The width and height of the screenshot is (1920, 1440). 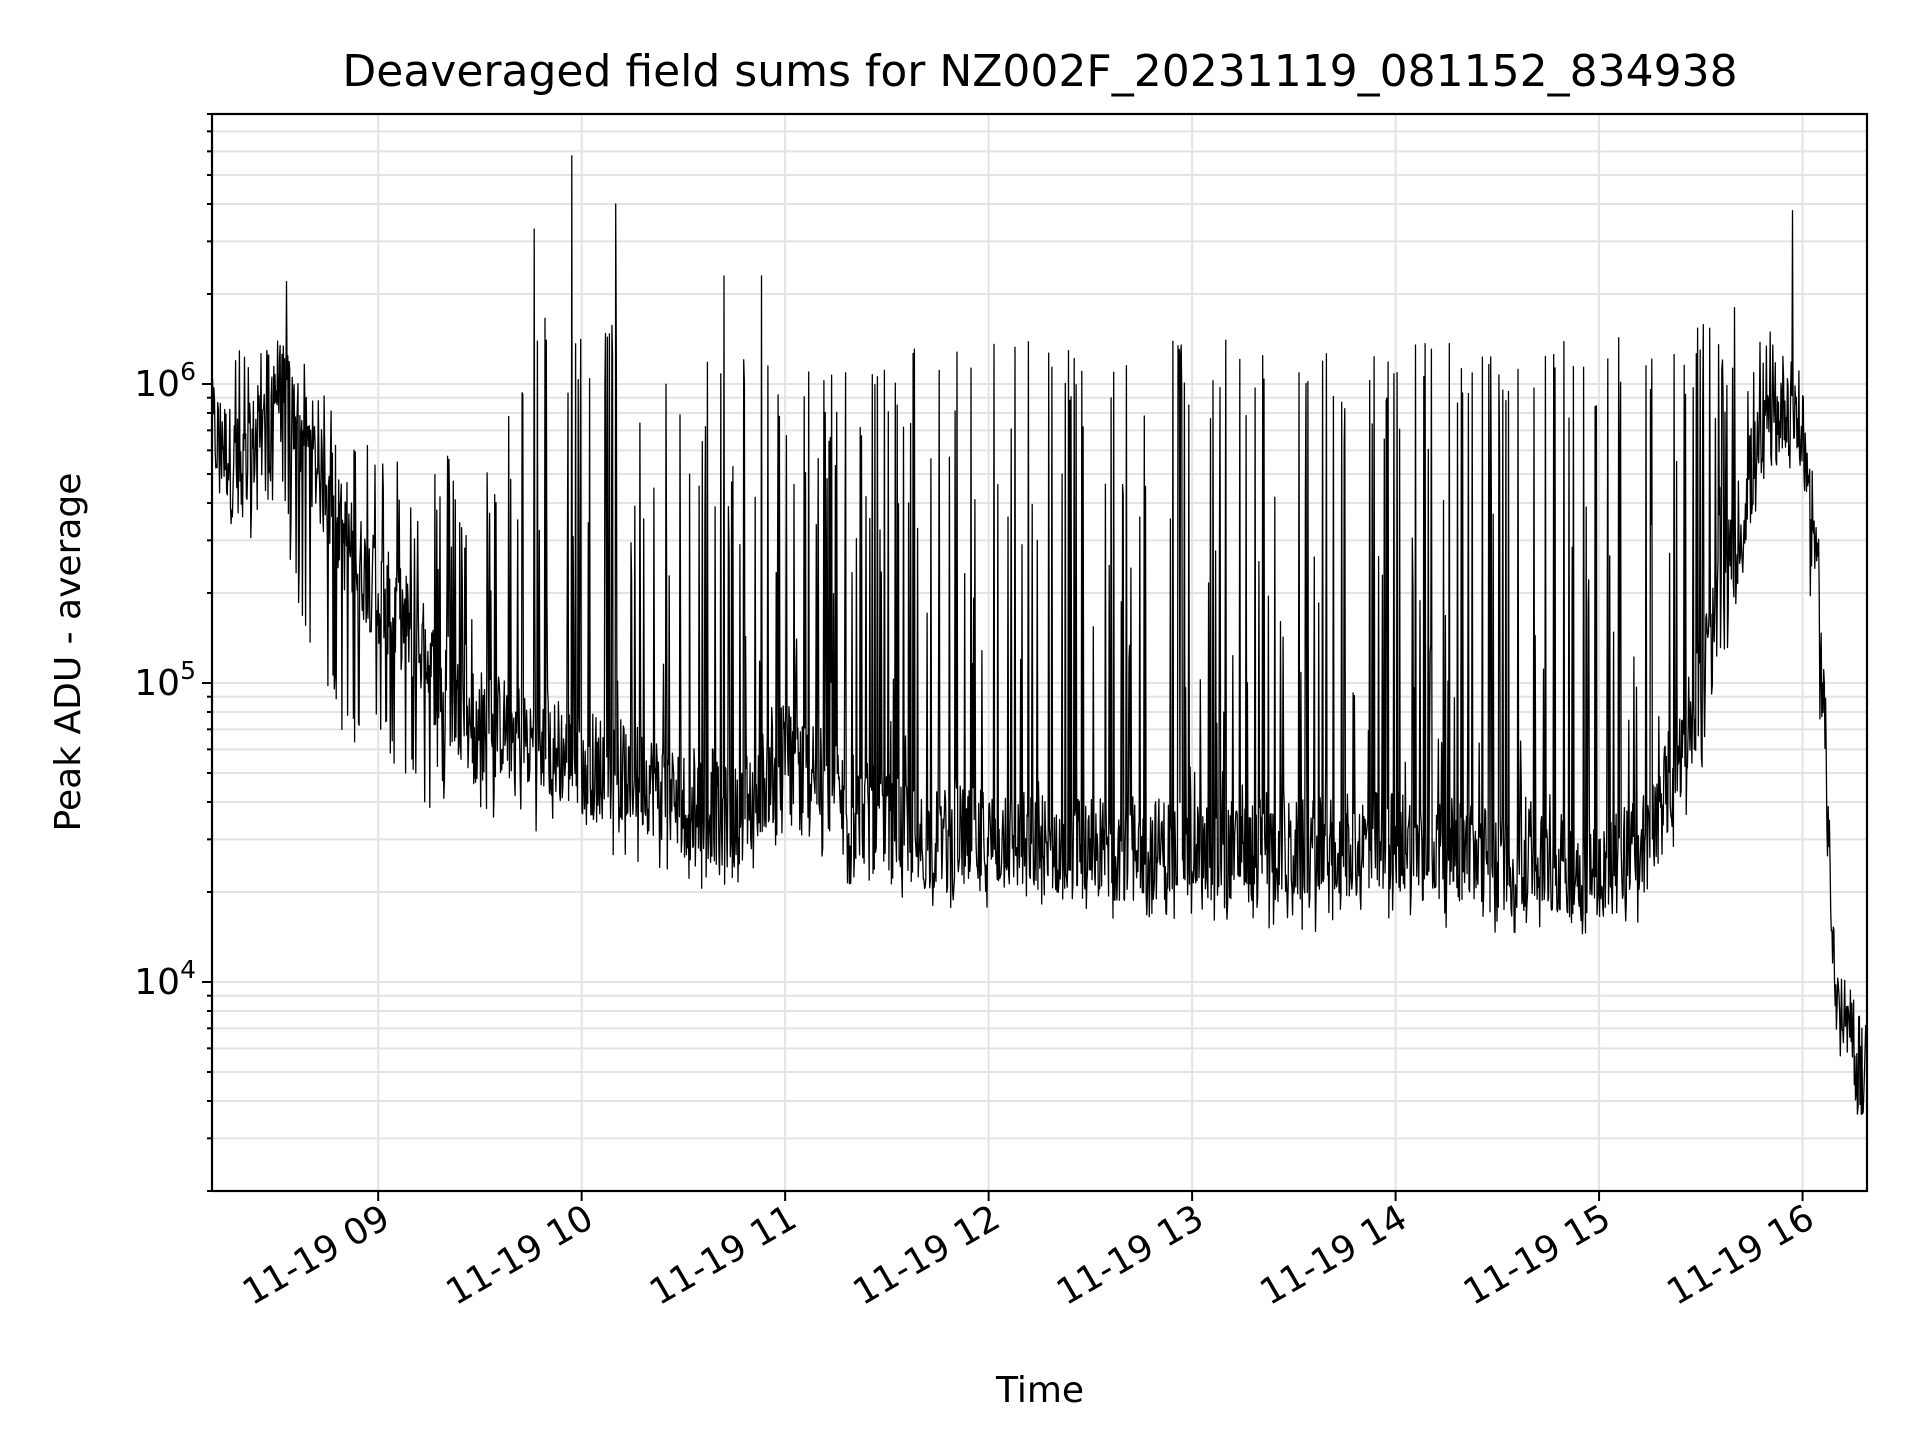 What do you see at coordinates (1333, 1255) in the screenshot?
I see `x-tick-label: 11-19 14` at bounding box center [1333, 1255].